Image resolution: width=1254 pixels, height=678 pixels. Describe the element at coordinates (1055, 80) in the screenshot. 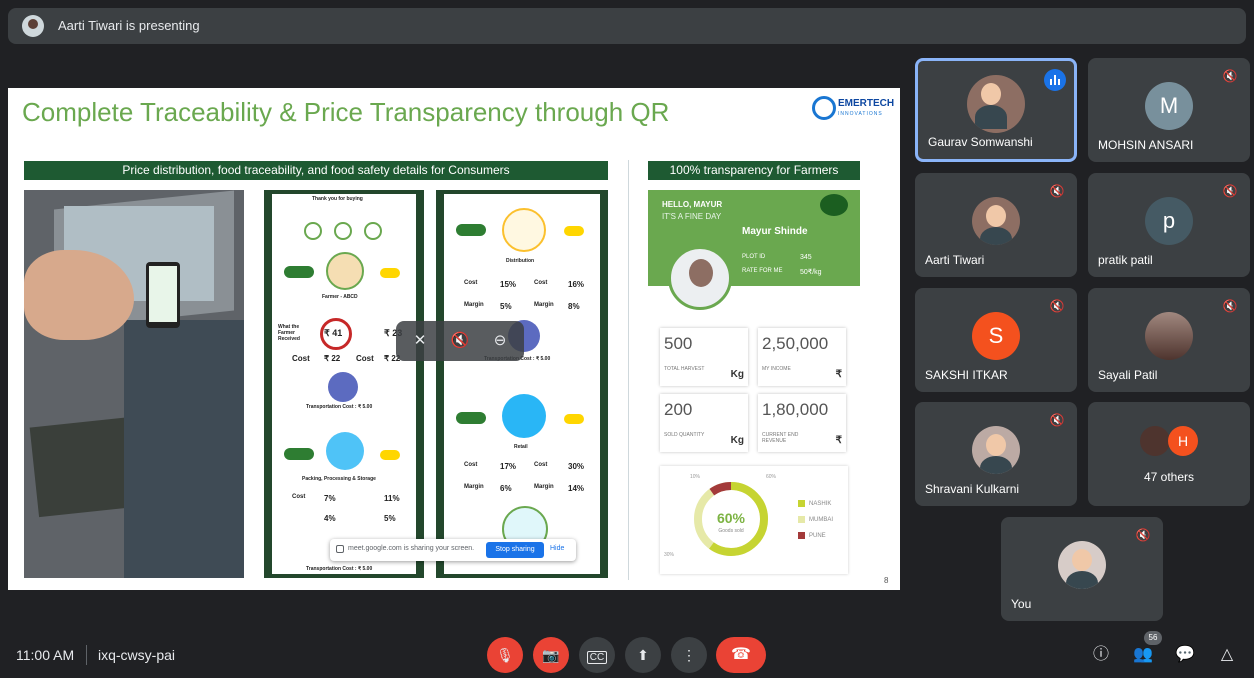

I see `speaking-indicator-icon` at that location.